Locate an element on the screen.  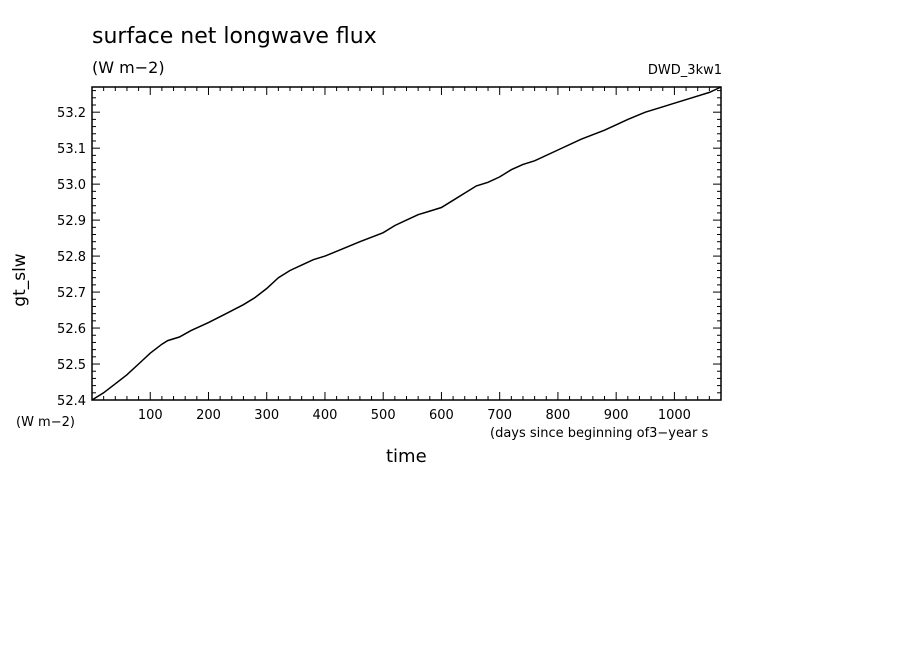
y-tick-label: 52.9 is located at coordinates (71, 221).